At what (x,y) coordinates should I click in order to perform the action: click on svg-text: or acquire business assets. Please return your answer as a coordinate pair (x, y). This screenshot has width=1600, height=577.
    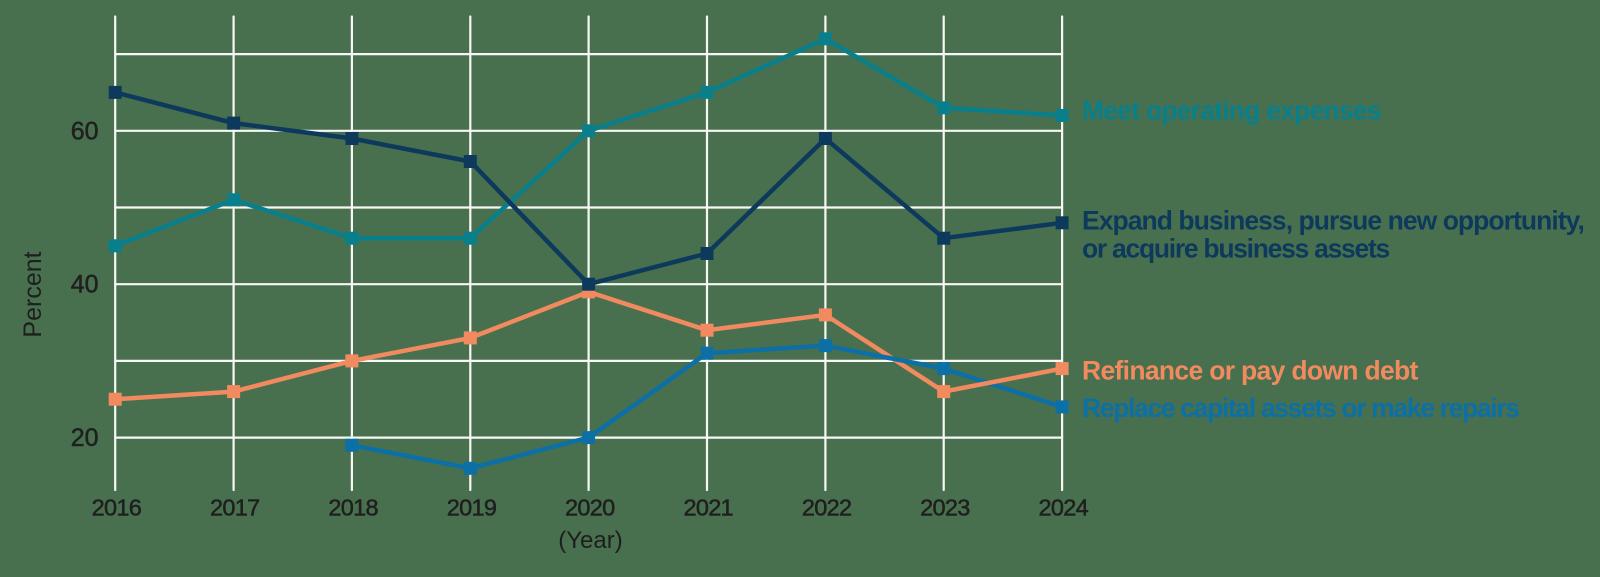
    Looking at the image, I should click on (1236, 248).